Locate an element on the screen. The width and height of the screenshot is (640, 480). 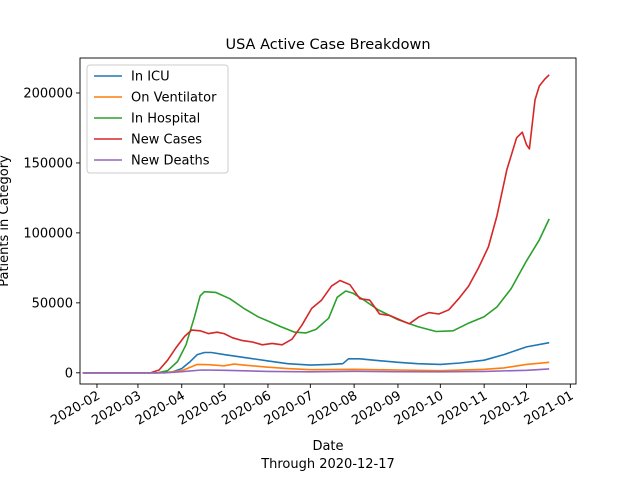
y-tick-label: 200000 is located at coordinates (48, 93).